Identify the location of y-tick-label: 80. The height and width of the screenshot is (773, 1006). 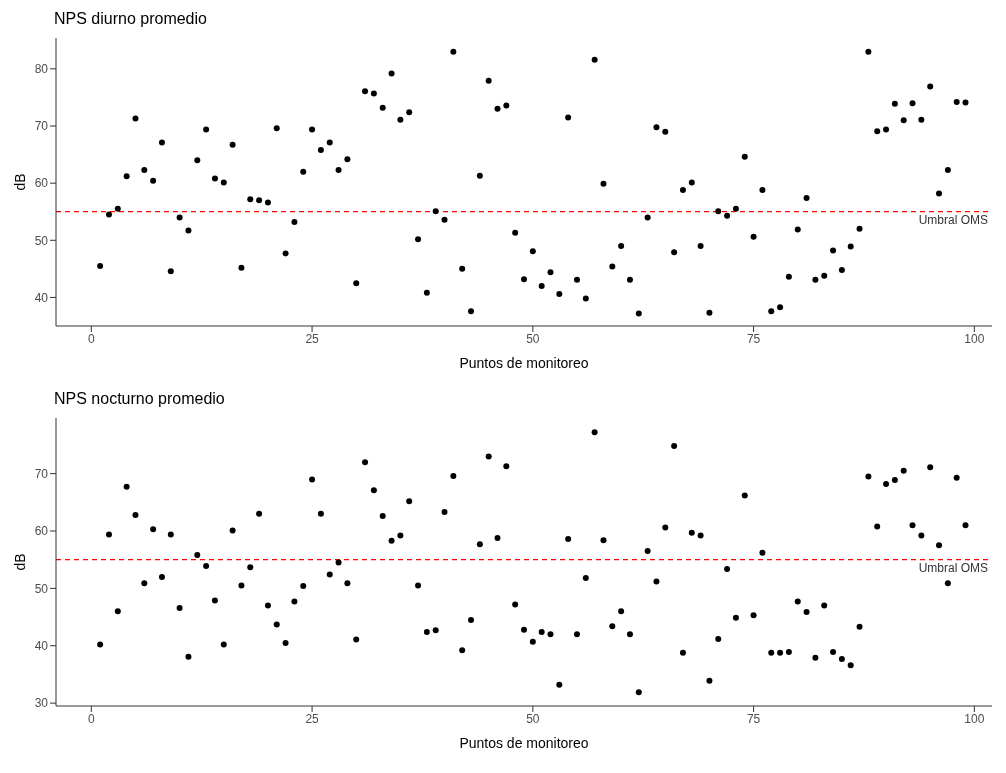
(41, 69).